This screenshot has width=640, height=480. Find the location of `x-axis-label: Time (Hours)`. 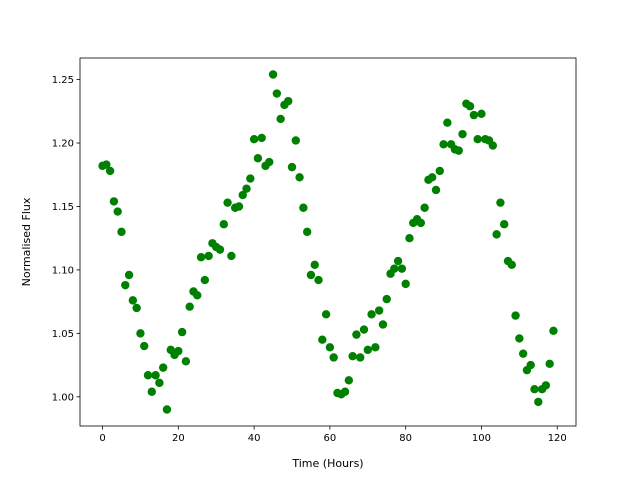

x-axis-label: Time (Hours) is located at coordinates (327, 463).